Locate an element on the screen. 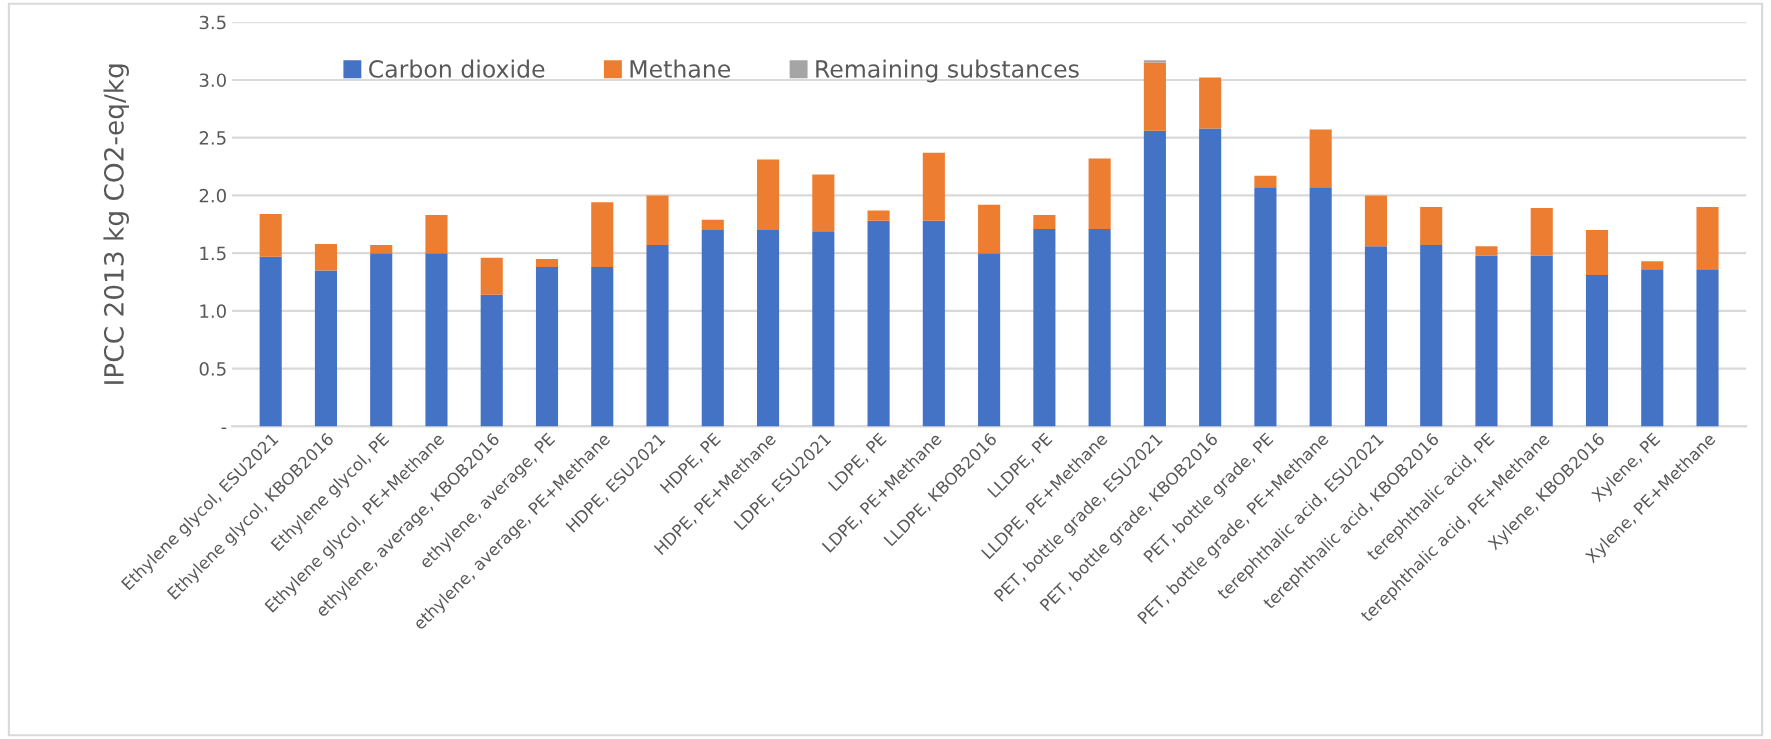 The height and width of the screenshot is (739, 1771). y-tick-label: 0.5 is located at coordinates (212, 369).